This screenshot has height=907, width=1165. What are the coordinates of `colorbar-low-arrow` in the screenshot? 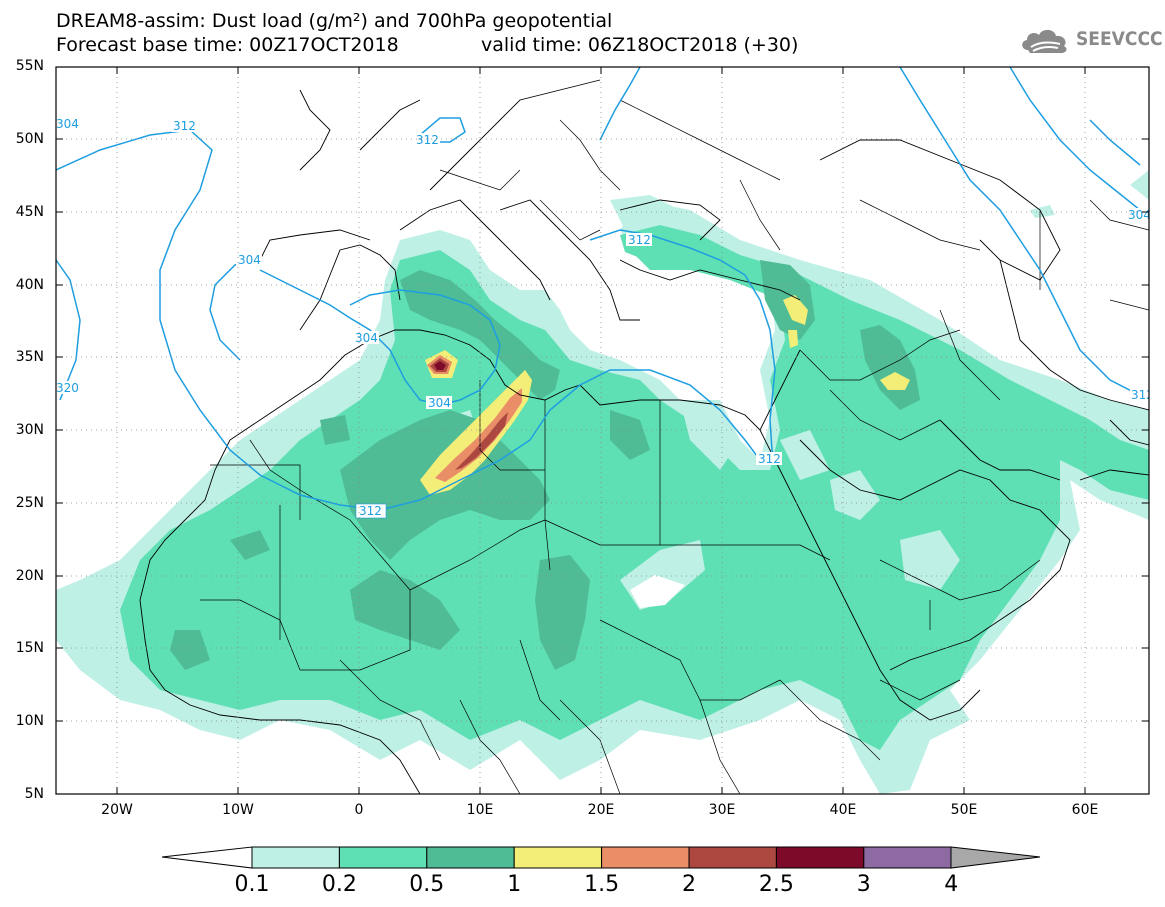 It's located at (207, 857).